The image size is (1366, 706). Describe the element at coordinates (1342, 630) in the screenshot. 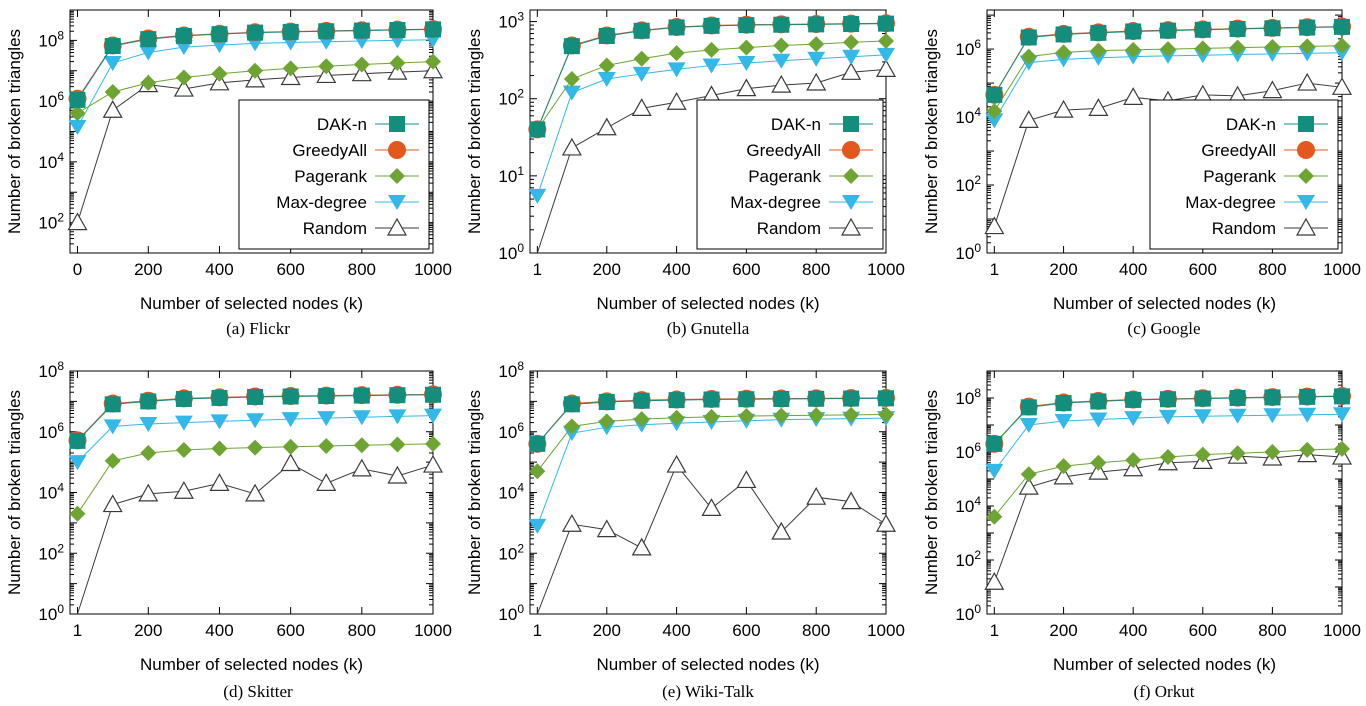

I see `x-tick-label: 1000` at that location.